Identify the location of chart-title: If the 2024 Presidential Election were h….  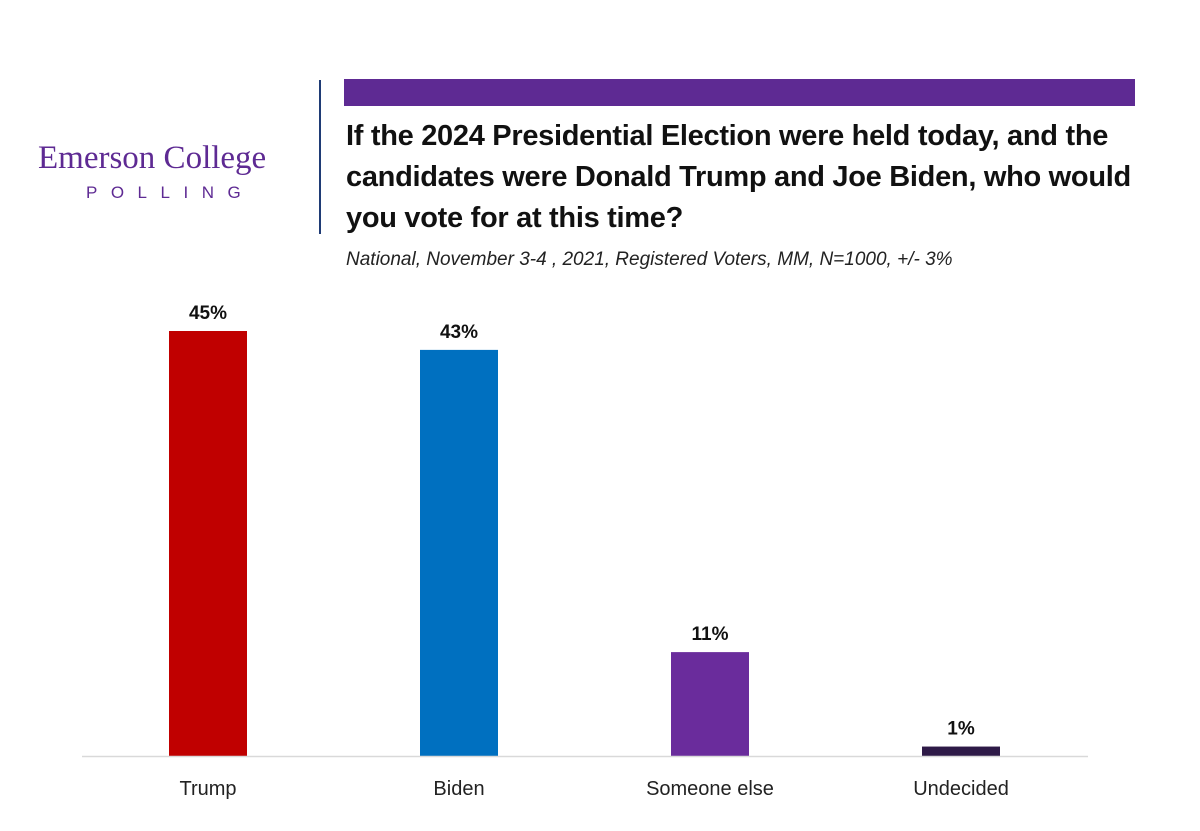
(738, 177).